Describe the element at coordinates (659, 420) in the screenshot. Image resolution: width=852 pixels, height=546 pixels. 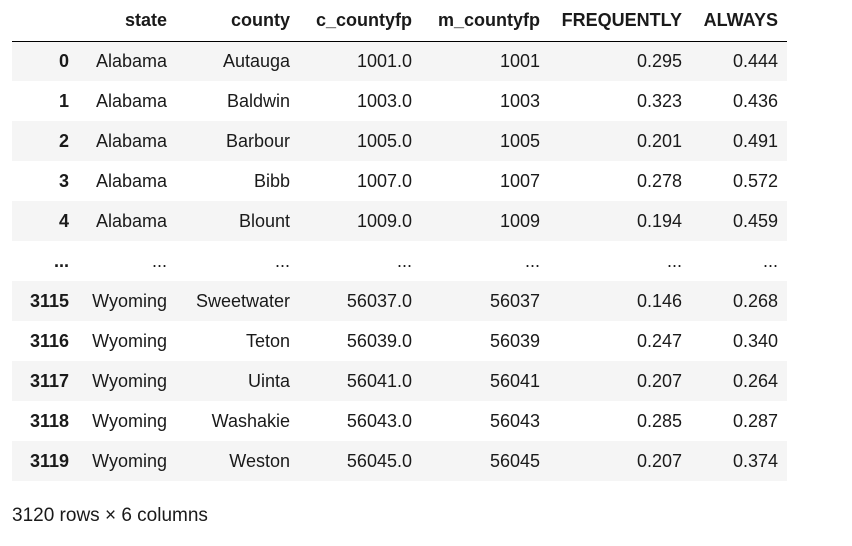
I see `cell-frequently: 0.285` at that location.